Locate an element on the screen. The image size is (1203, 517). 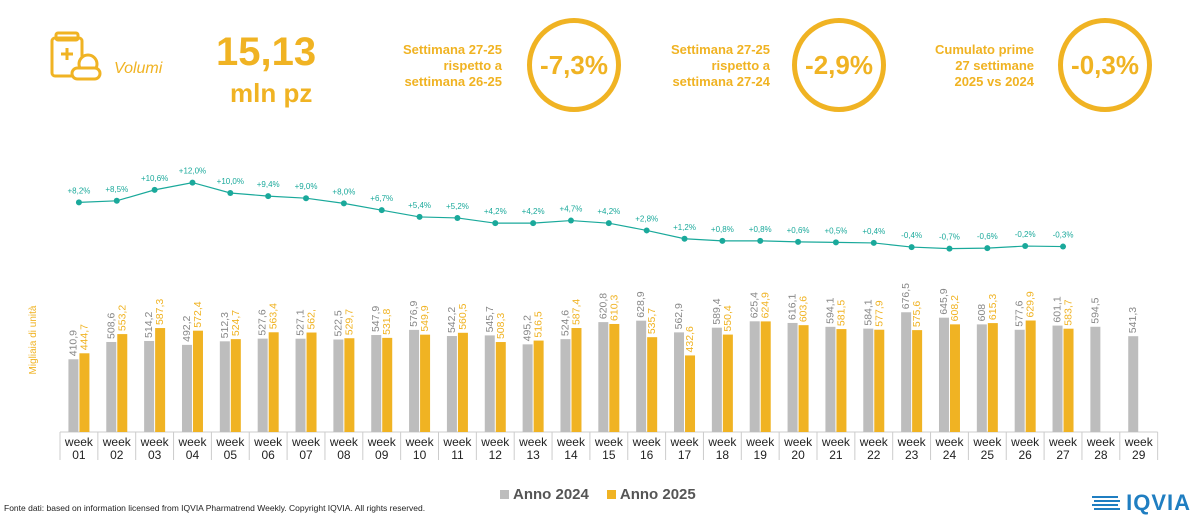
comparison-1-badge: -7,3% is located at coordinates (574, 65).